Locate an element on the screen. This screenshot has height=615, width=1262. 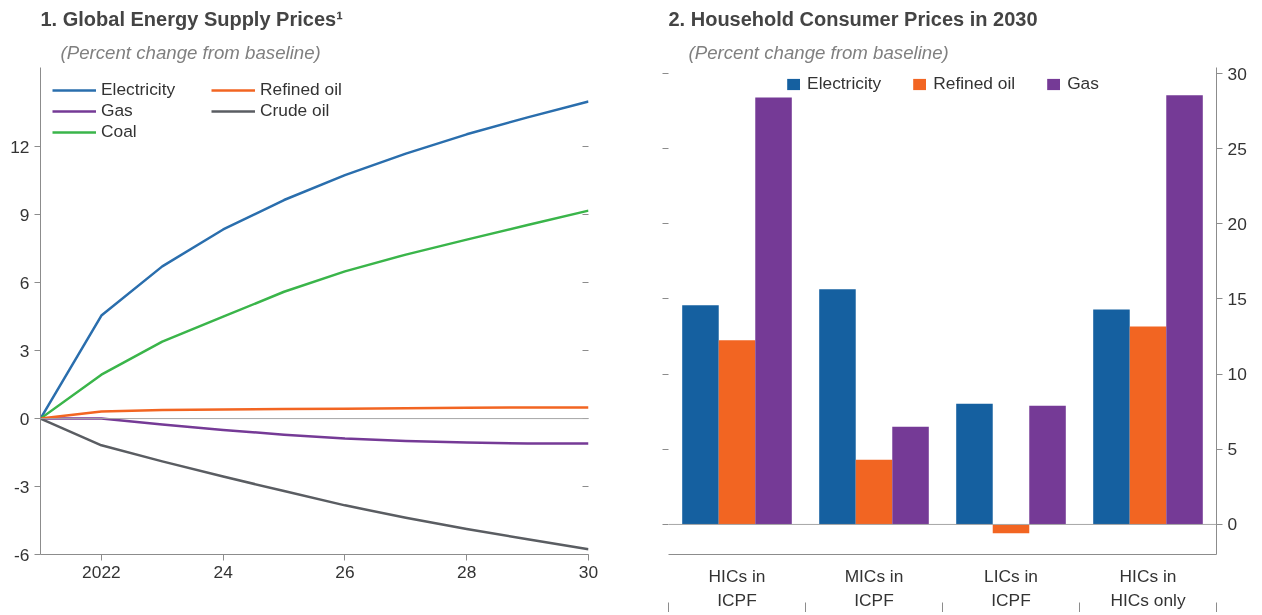
x-tick-label: 26 is located at coordinates (345, 571).